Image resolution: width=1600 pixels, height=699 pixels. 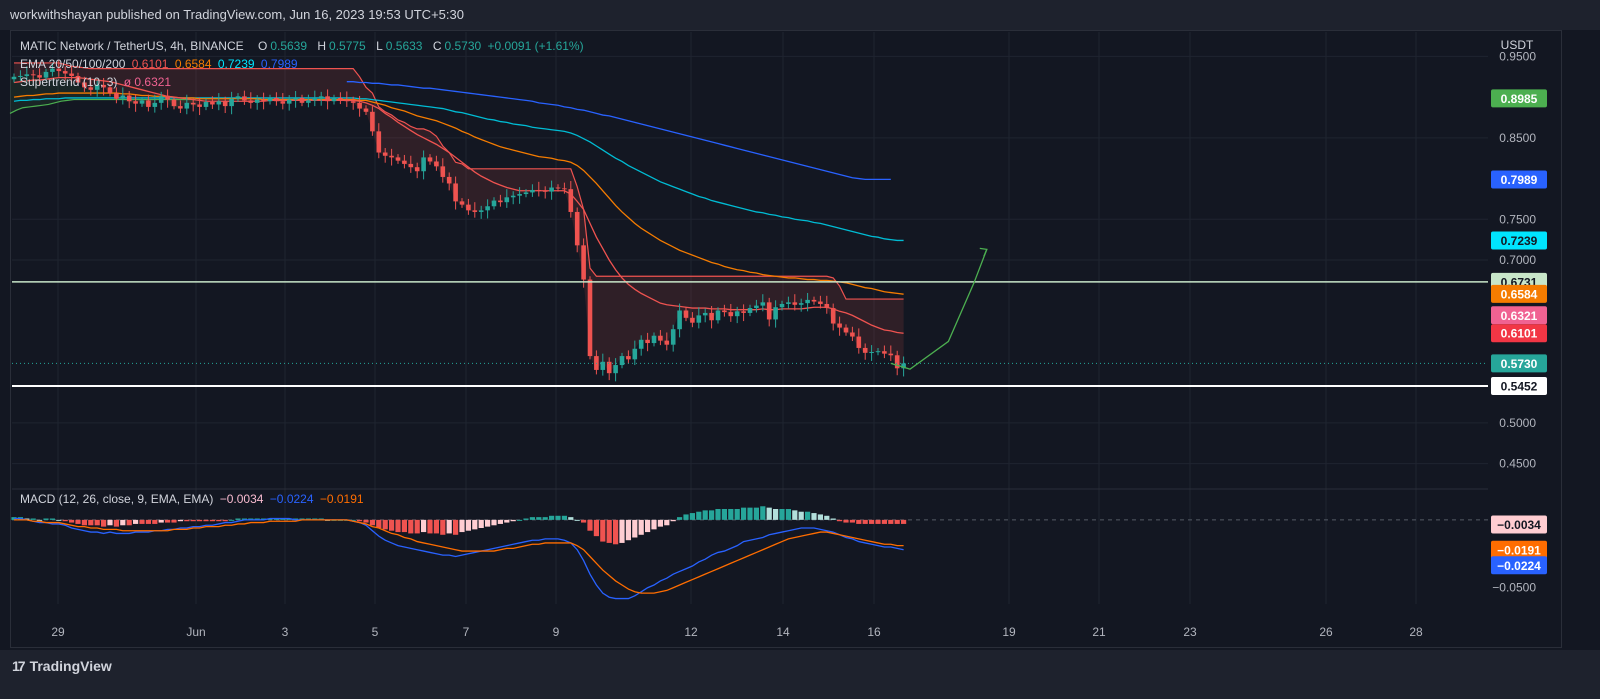 What do you see at coordinates (1009, 632) in the screenshot?
I see `x-tick-label: 19` at bounding box center [1009, 632].